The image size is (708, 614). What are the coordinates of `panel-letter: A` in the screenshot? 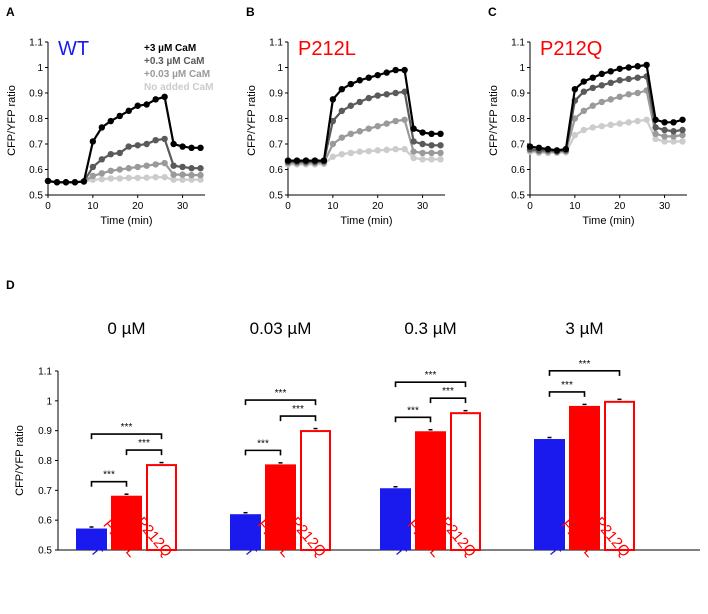 It's located at (10, 12).